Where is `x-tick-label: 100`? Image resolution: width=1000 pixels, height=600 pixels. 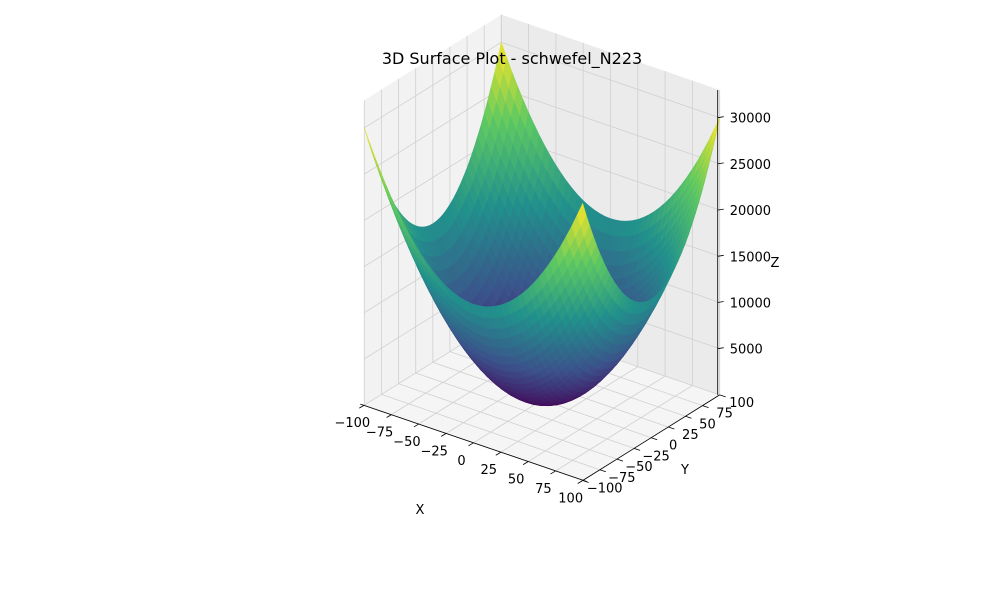
x-tick-label: 100 is located at coordinates (570, 499).